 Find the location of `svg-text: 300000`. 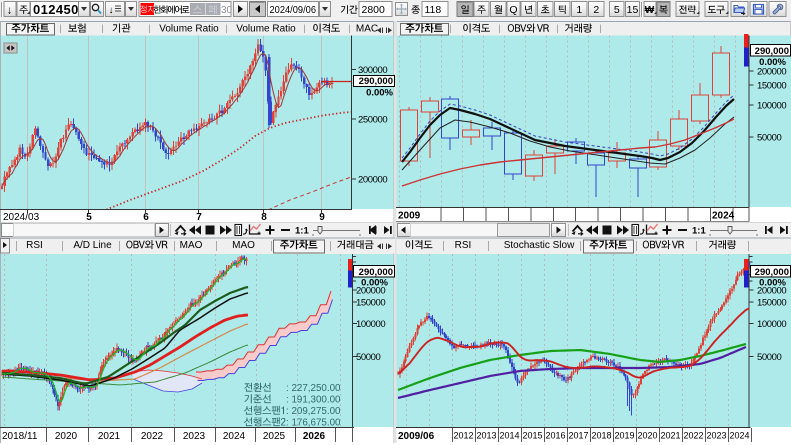

svg-text: 300000 is located at coordinates (372, 70).